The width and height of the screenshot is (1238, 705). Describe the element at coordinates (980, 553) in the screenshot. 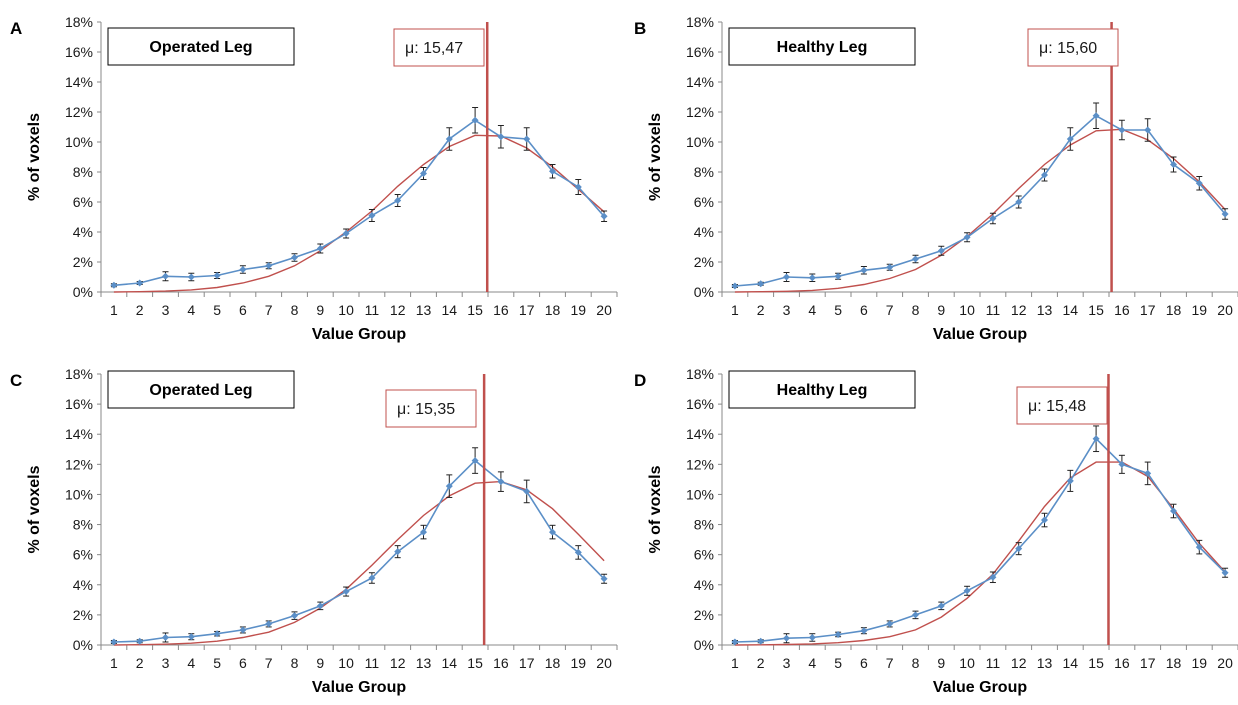

I see `series-fit` at that location.